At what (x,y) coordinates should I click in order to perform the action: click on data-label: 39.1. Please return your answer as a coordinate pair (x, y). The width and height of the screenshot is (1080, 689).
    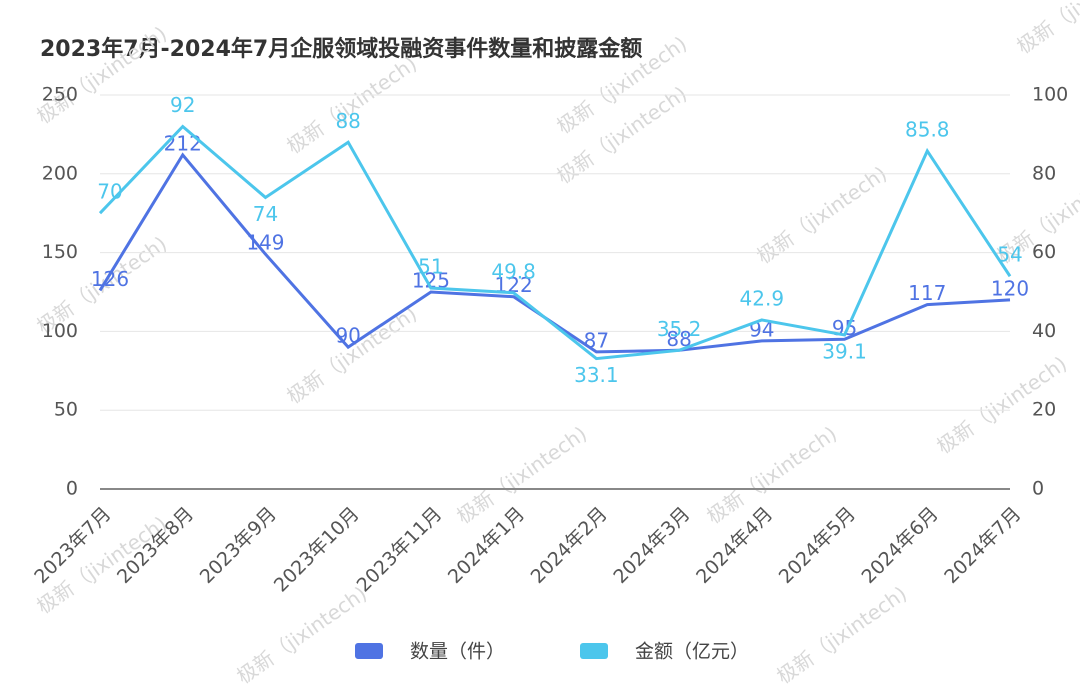
    Looking at the image, I should click on (844, 351).